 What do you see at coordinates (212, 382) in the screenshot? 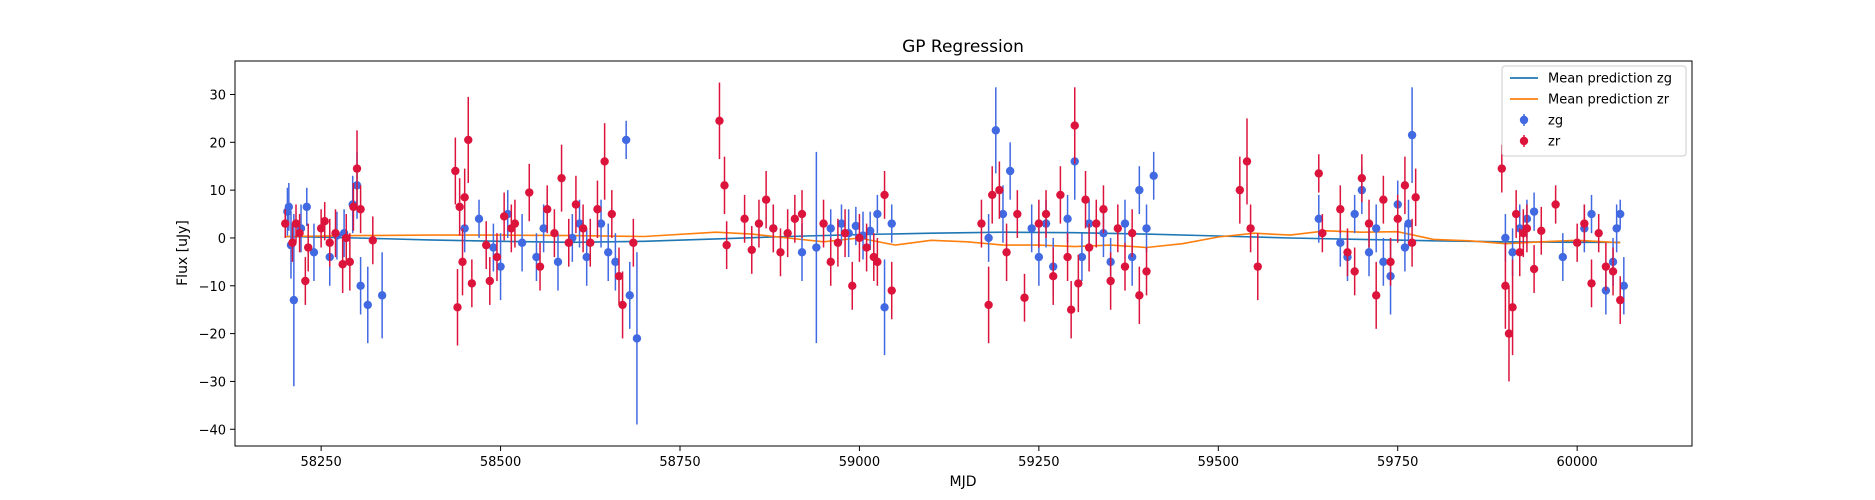
I see `y-tick-label: −30` at bounding box center [212, 382].